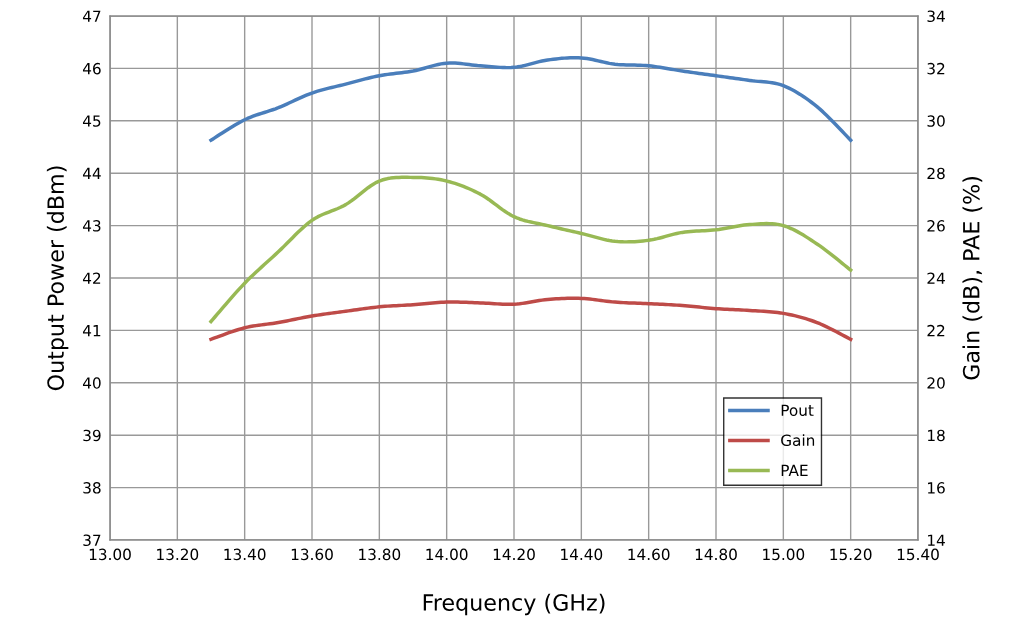 Image resolution: width=1020 pixels, height=632 pixels. I want to click on x-tick-label: 15.00, so click(784, 554).